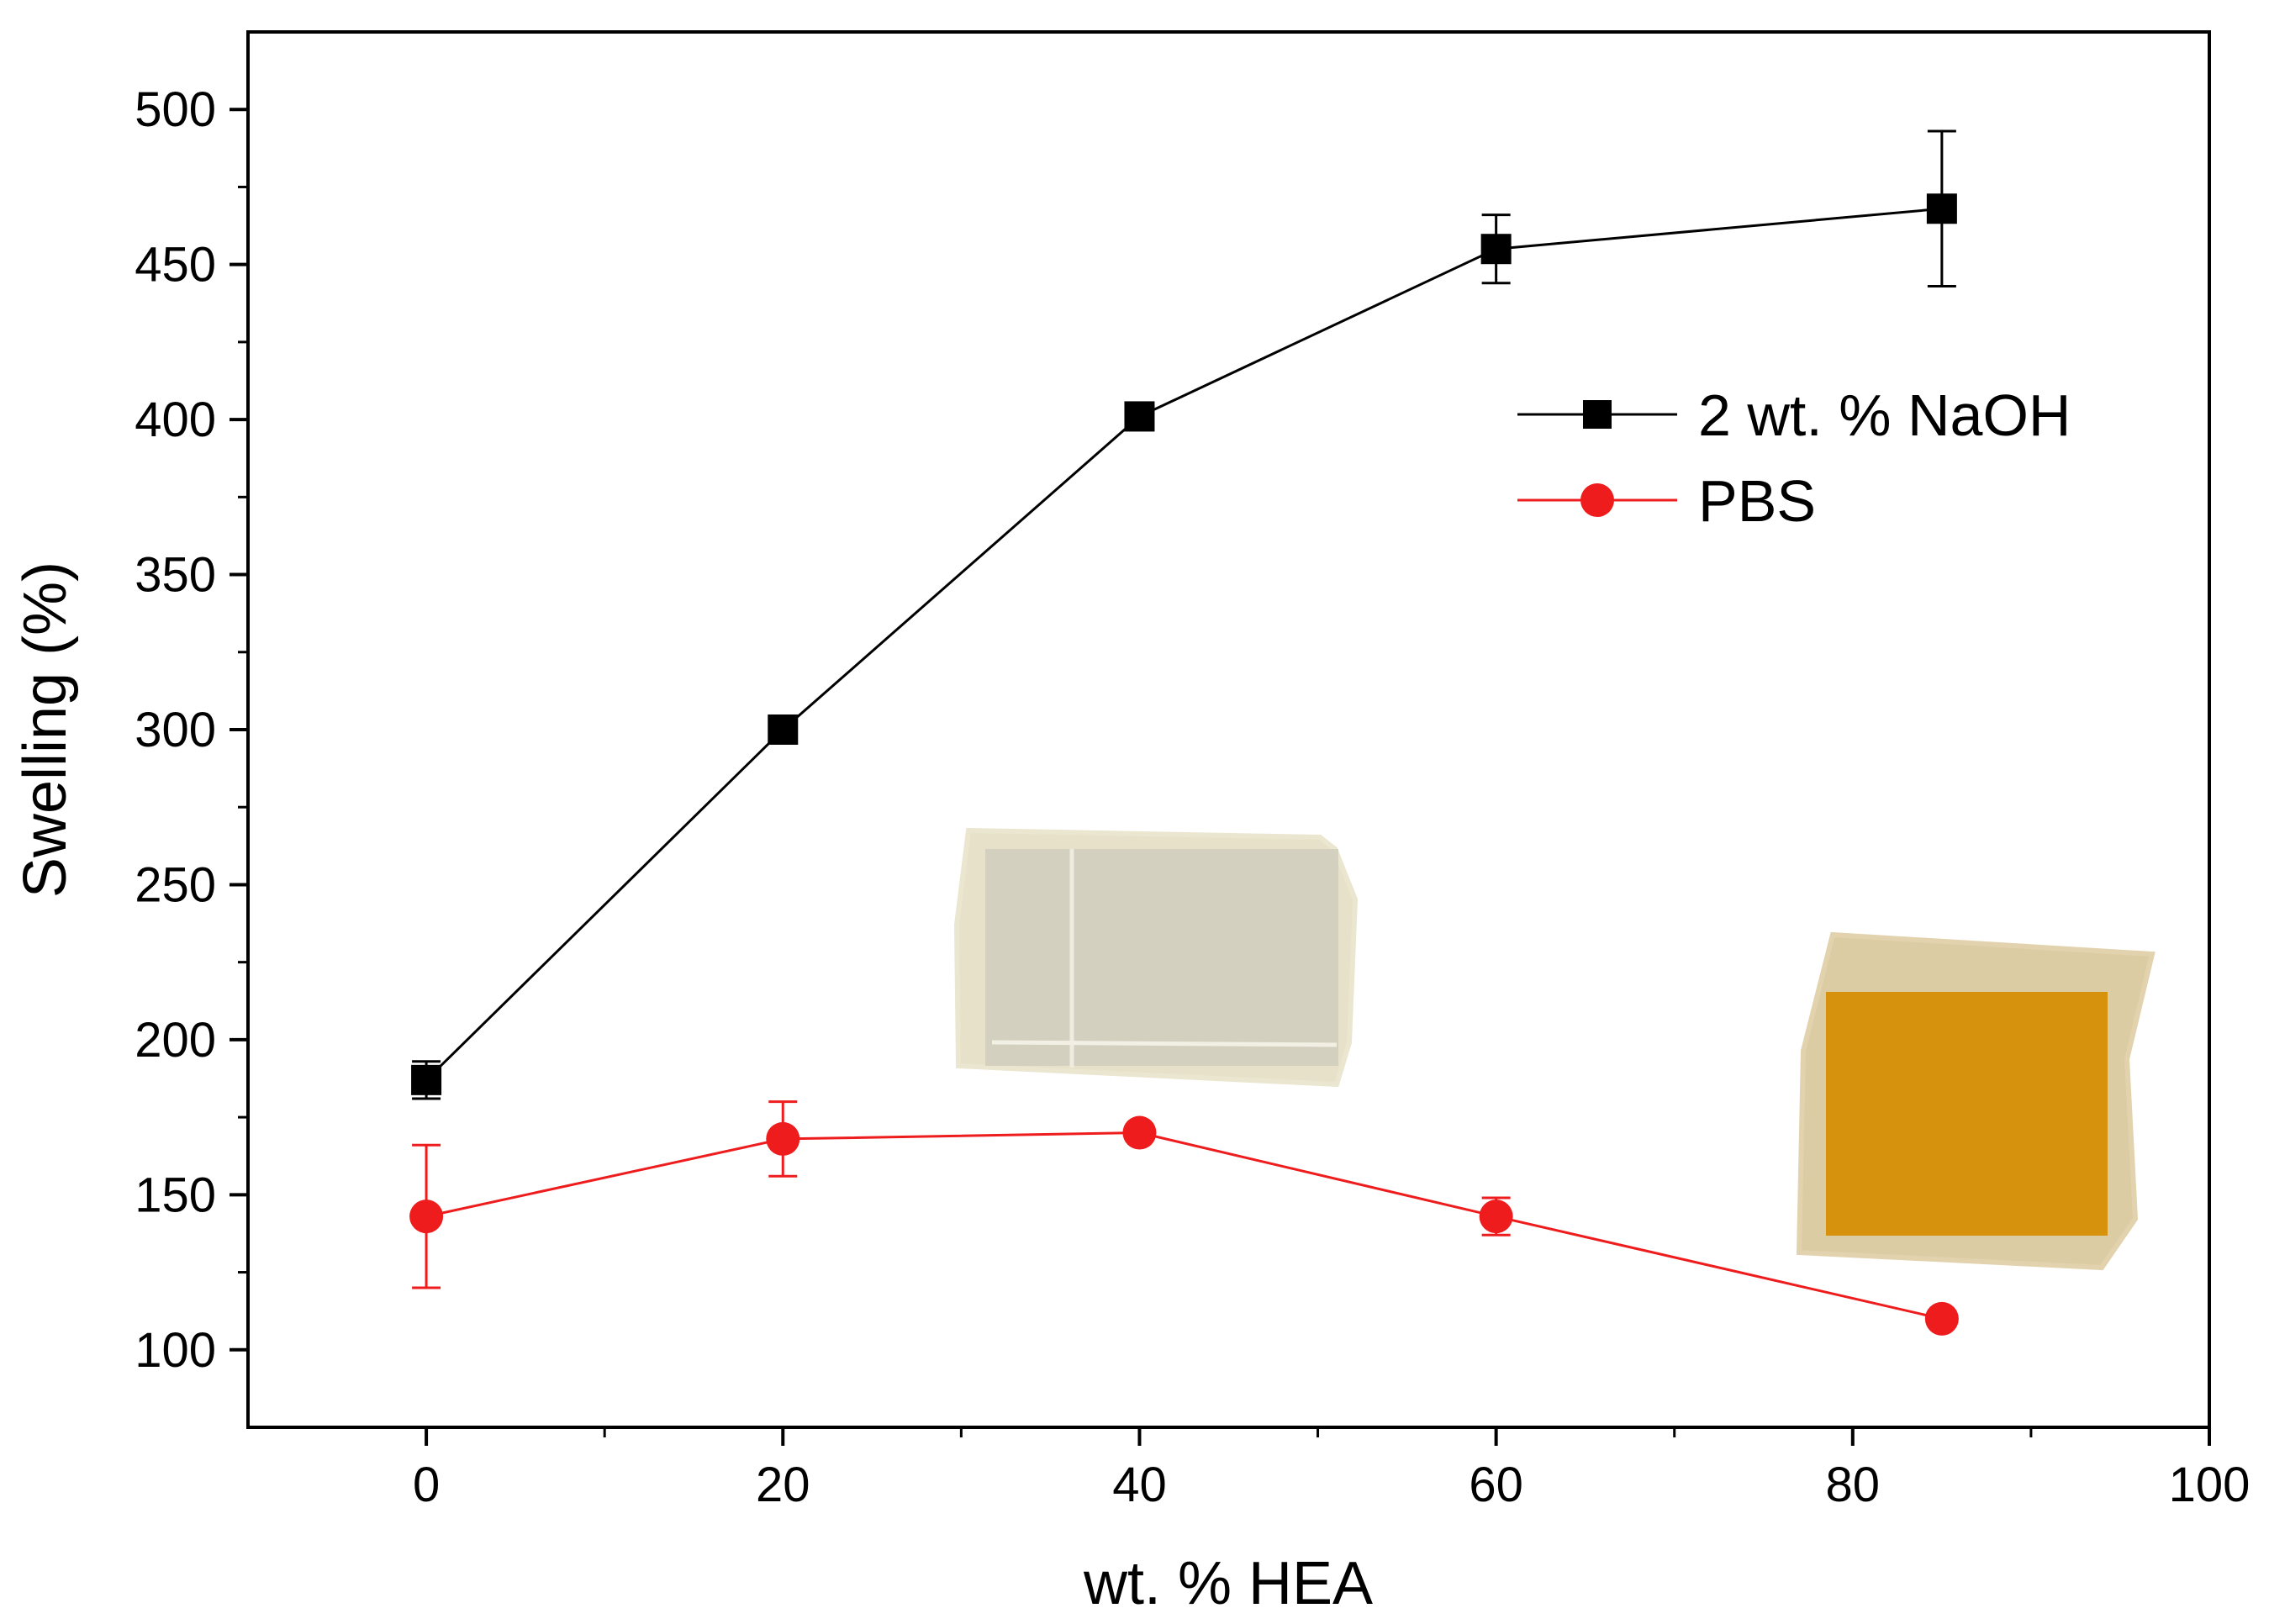 This screenshot has height=1624, width=2269. I want to click on y-tick-label-350: 350, so click(175, 575).